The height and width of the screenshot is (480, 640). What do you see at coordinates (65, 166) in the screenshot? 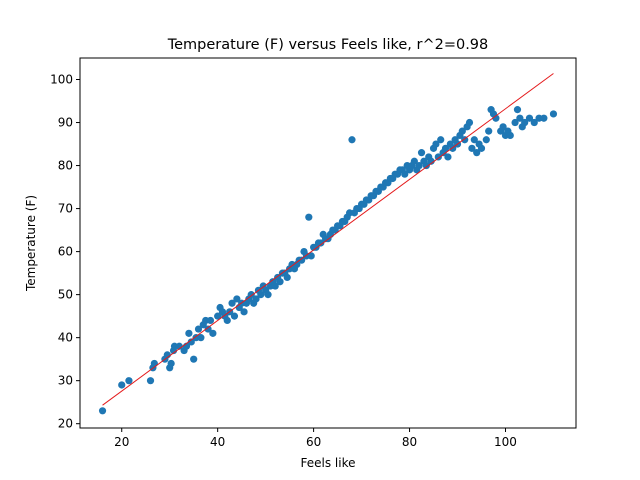
I see `y-tick-label: 80` at bounding box center [65, 166].